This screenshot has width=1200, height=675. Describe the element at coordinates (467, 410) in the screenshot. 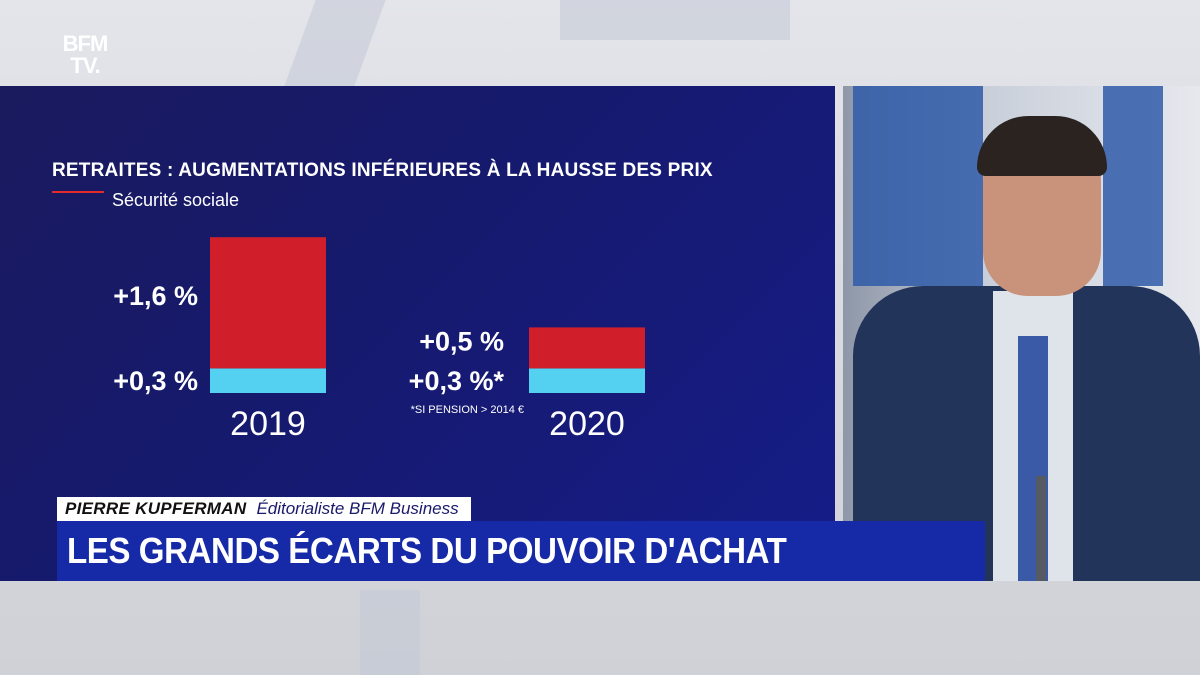

I see `footnote: *SI PENSION > 2014 €` at that location.